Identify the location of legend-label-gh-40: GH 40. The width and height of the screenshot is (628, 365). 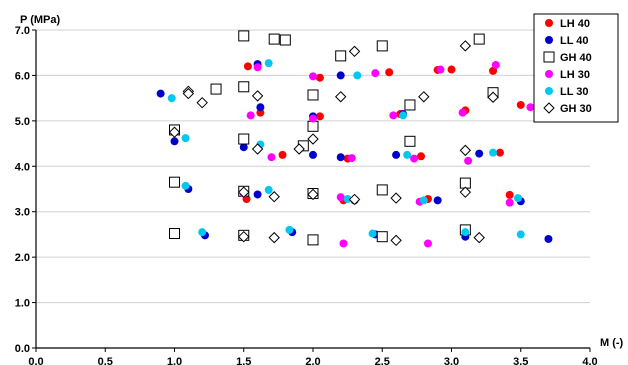
(576, 58).